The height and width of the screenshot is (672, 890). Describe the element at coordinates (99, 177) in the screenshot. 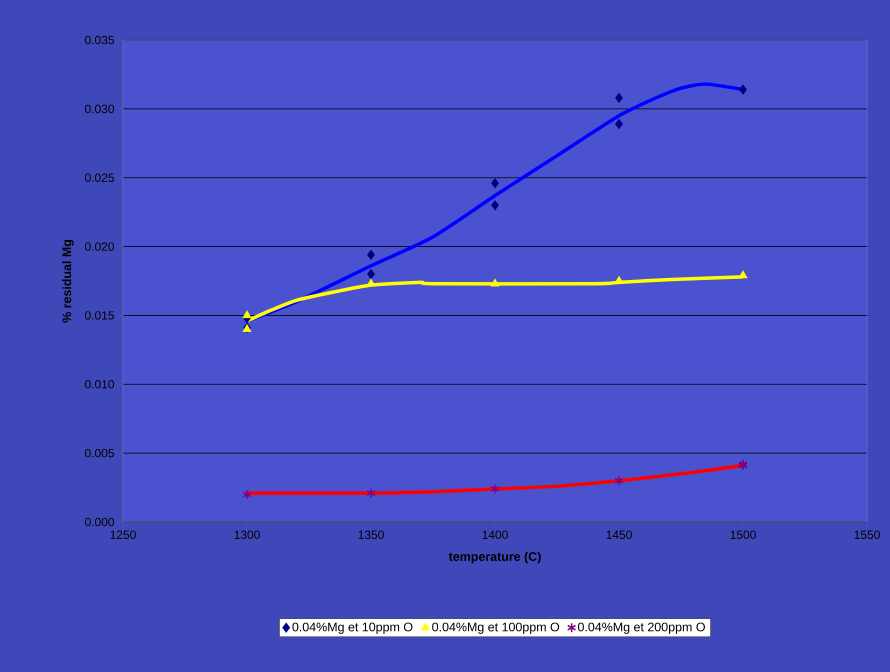

I see `y-tick-label: 0.025` at that location.